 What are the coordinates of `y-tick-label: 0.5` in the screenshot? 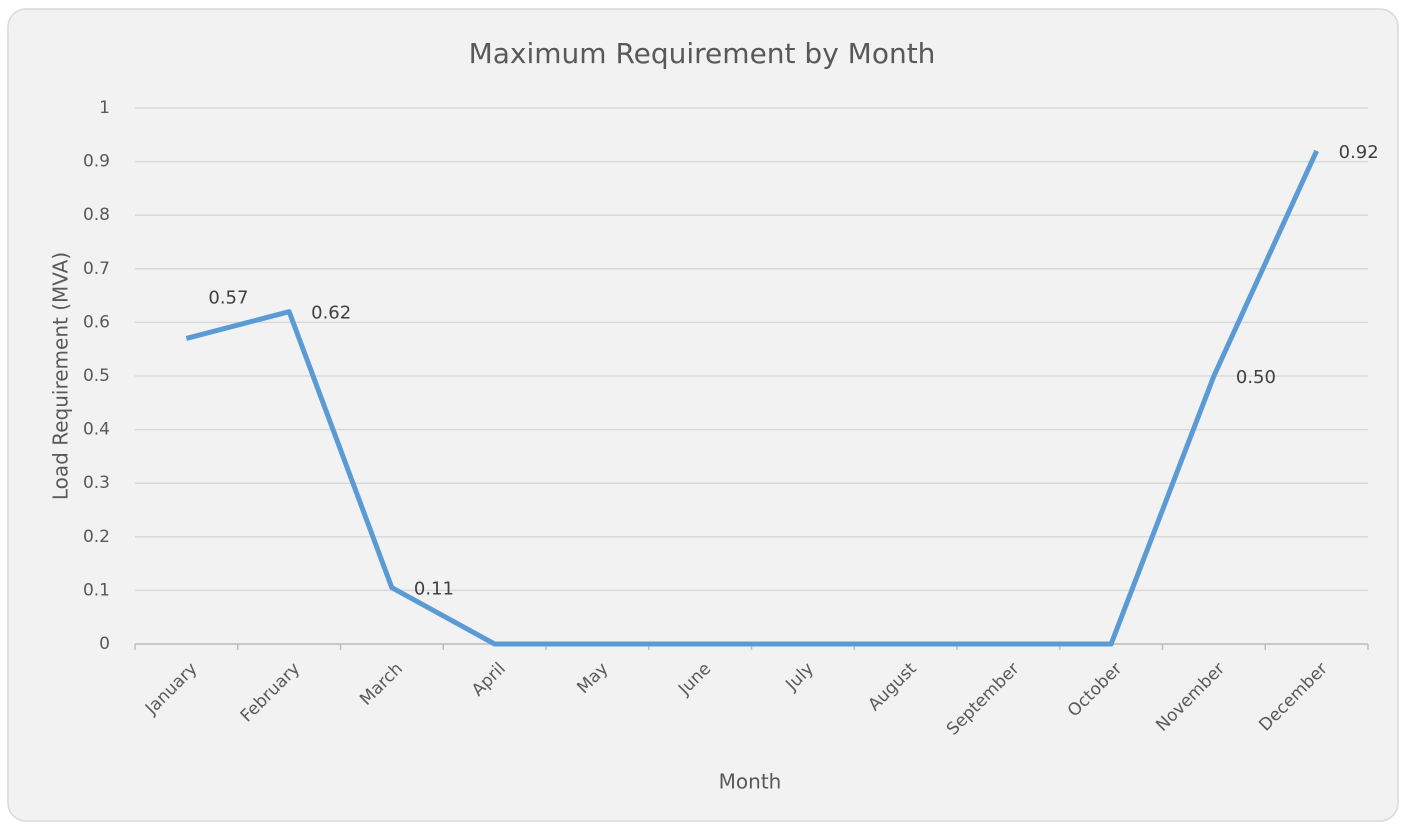 It's located at (96, 376).